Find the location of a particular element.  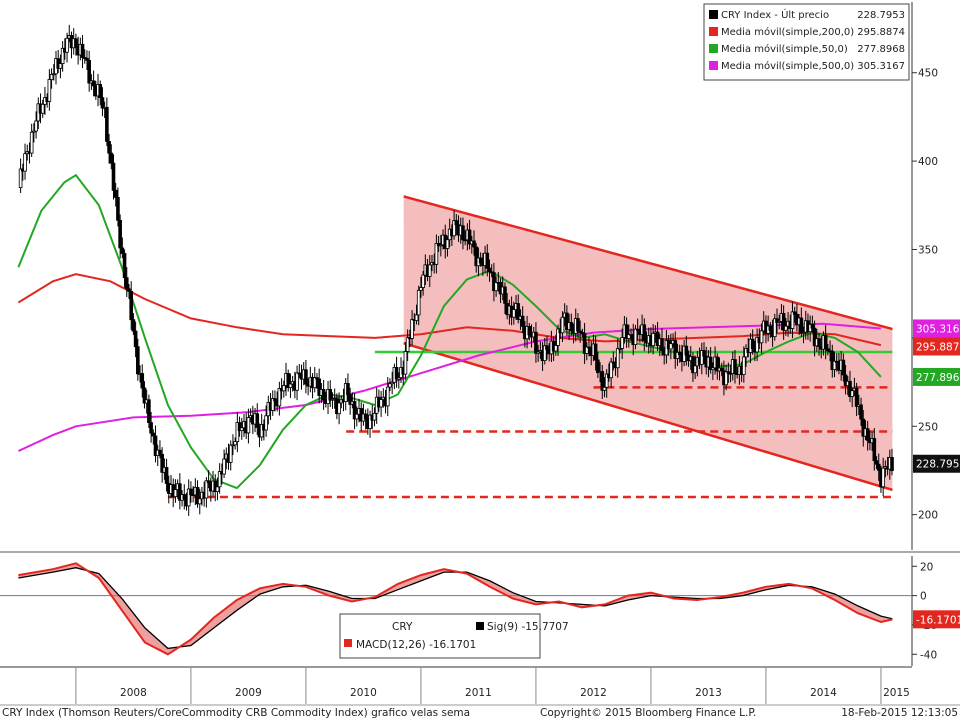

price-y-tick-label: 450 is located at coordinates (928, 74).